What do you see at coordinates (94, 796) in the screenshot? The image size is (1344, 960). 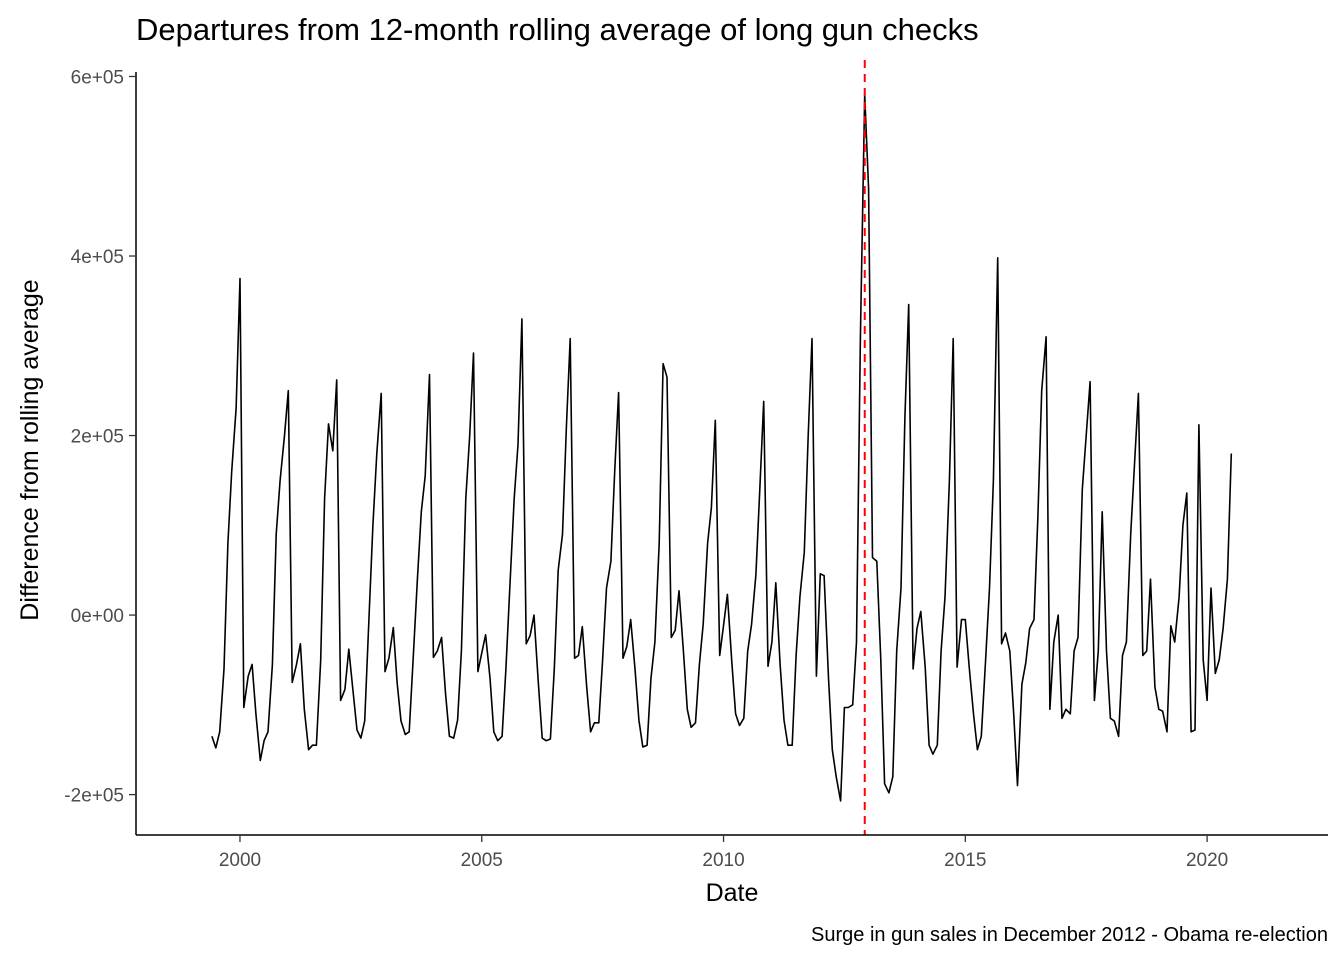 I see `y-tick-label: -2e+05` at bounding box center [94, 796].